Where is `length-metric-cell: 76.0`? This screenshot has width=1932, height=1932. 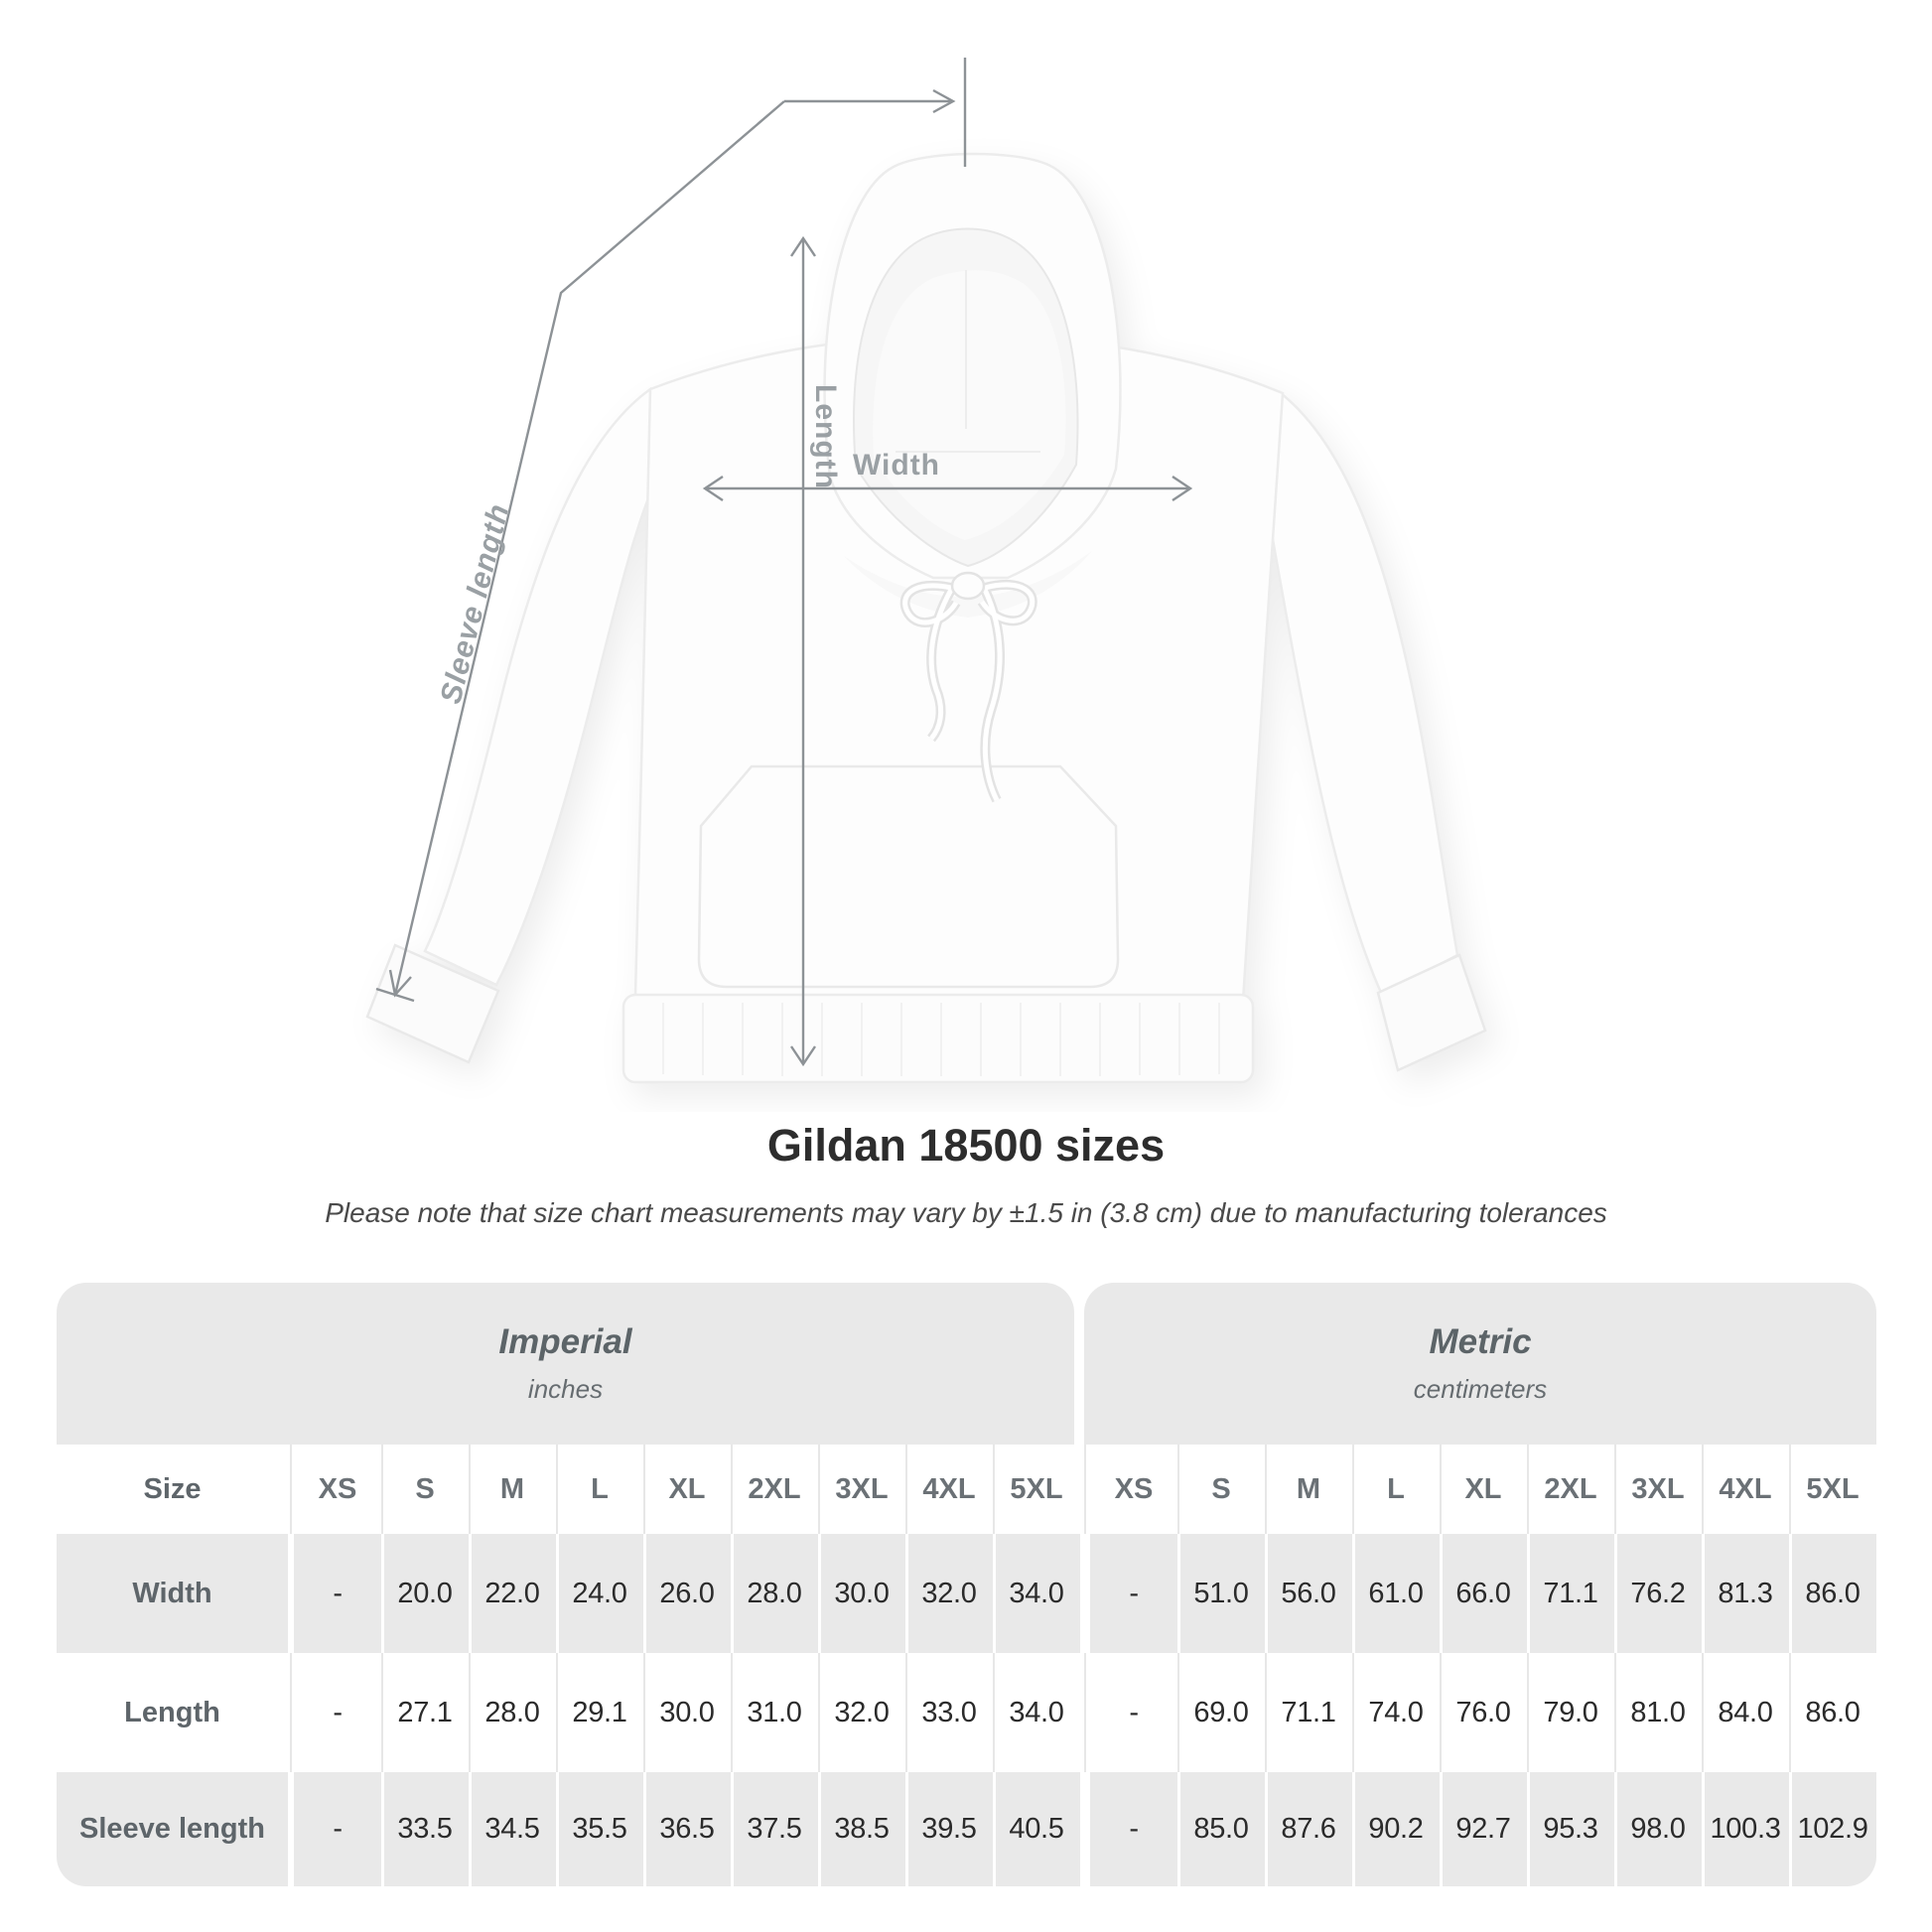
length-metric-cell: 76.0 is located at coordinates (1483, 1713).